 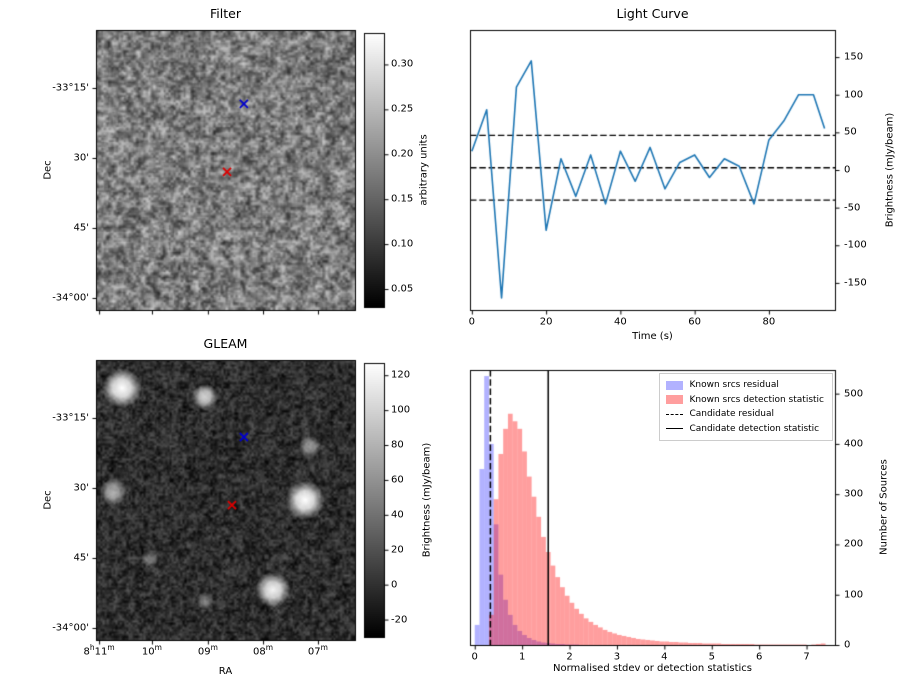 What do you see at coordinates (855, 245) in the screenshot?
I see `tick-label: -100` at bounding box center [855, 245].